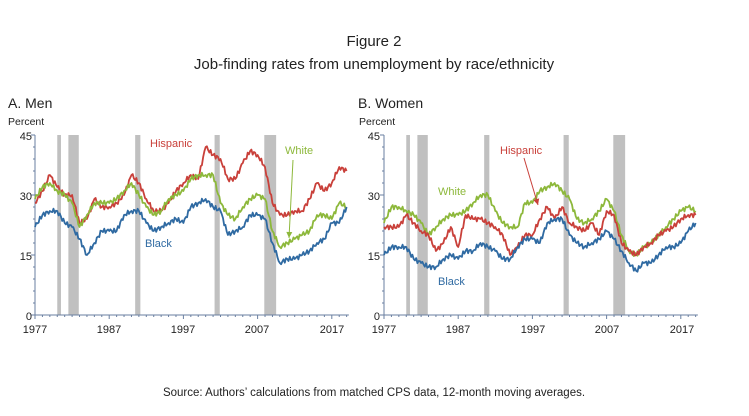 The width and height of the screenshot is (749, 416). I want to click on panel-title: B. Women, so click(390, 103).